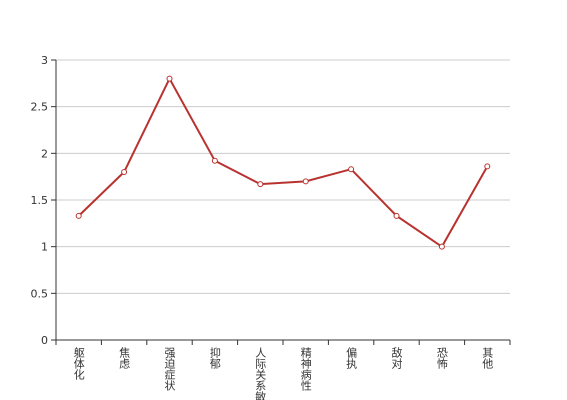  I want to click on y-tick-label: 0.5, so click(40, 293).